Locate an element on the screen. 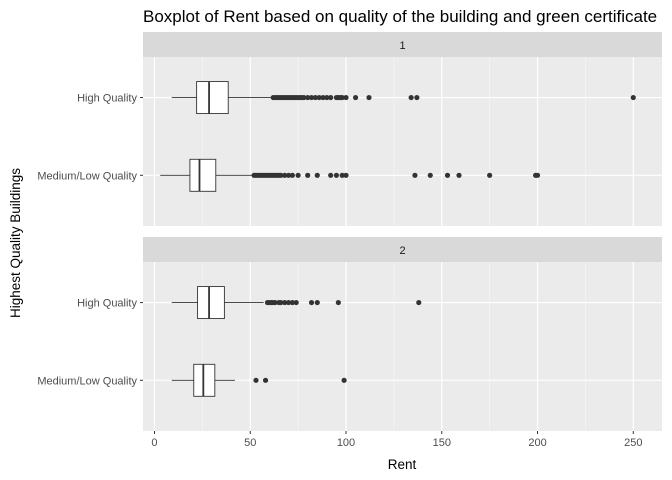  x-tick-label: 150 is located at coordinates (442, 443).